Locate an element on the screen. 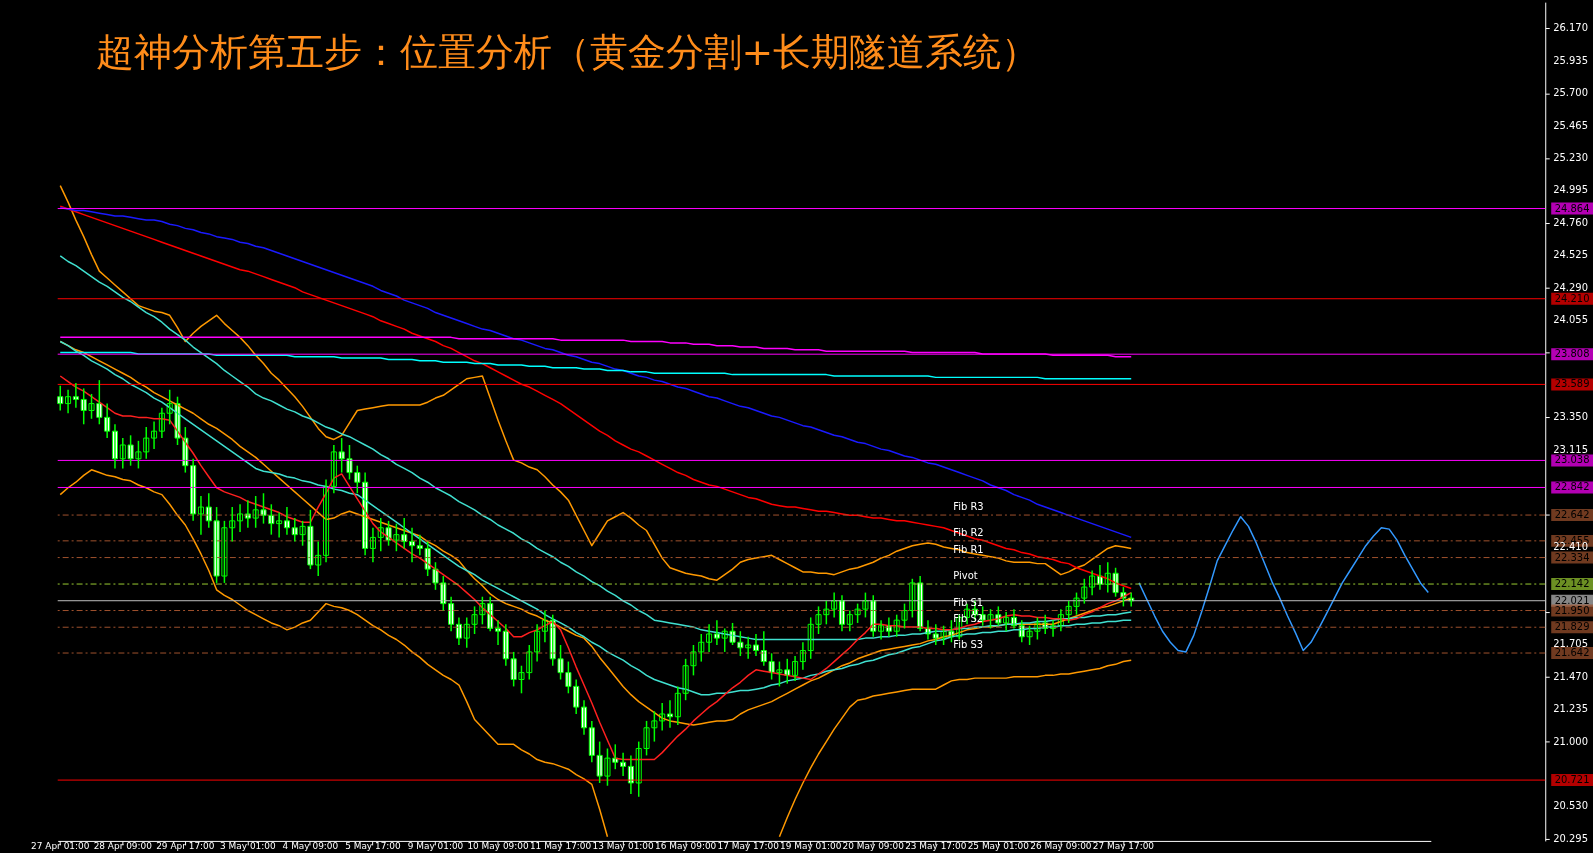 Image resolution: width=1593 pixels, height=868 pixels. x-tick-label: 10 May 09:00 is located at coordinates (498, 846).